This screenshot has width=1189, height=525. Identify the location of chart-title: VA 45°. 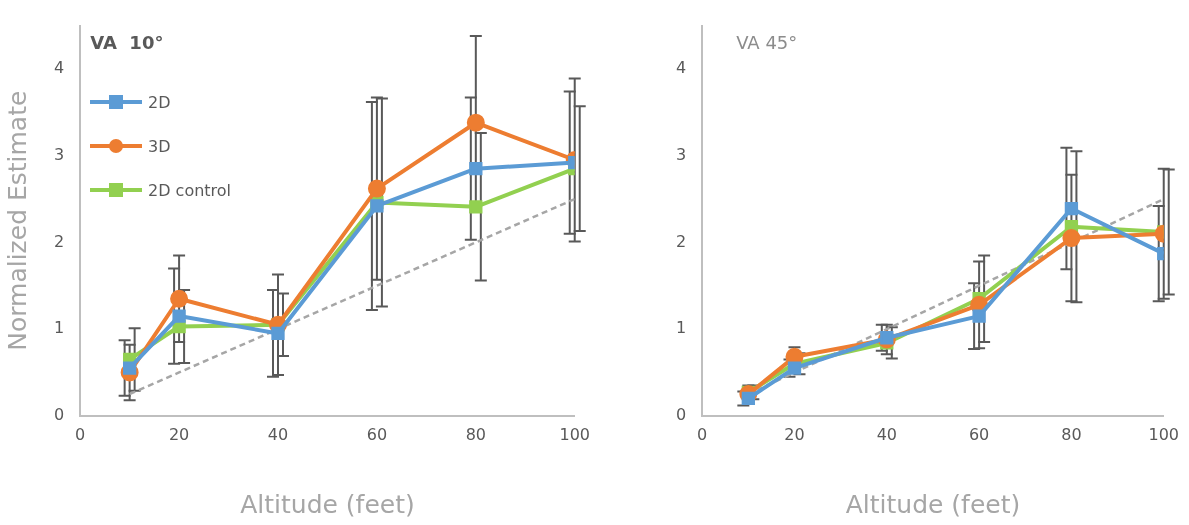
(767, 43).